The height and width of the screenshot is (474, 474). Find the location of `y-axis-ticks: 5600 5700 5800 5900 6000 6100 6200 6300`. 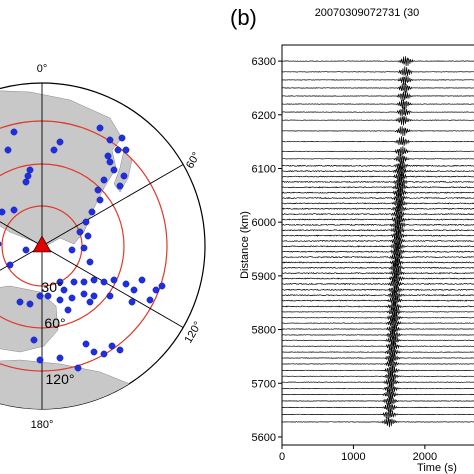

y-axis-ticks: 5600 5700 5800 5900 6000 6100 6200 6300 is located at coordinates (267, 250).